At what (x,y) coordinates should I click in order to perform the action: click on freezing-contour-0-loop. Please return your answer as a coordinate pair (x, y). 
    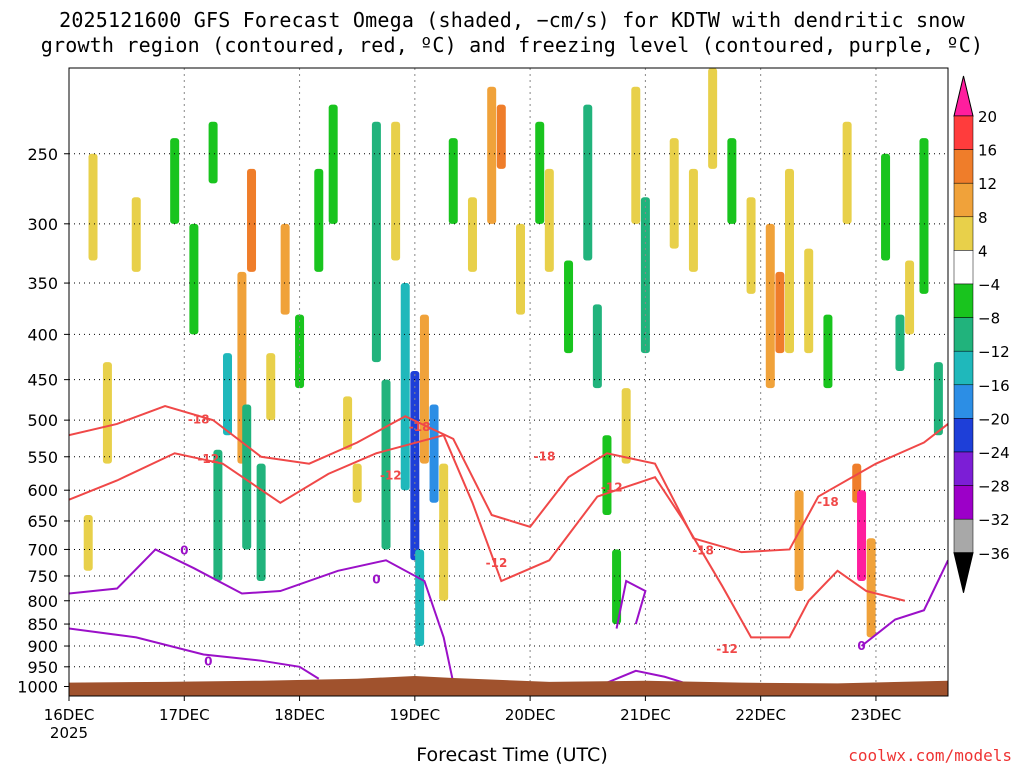
    Looking at the image, I should click on (631, 604).